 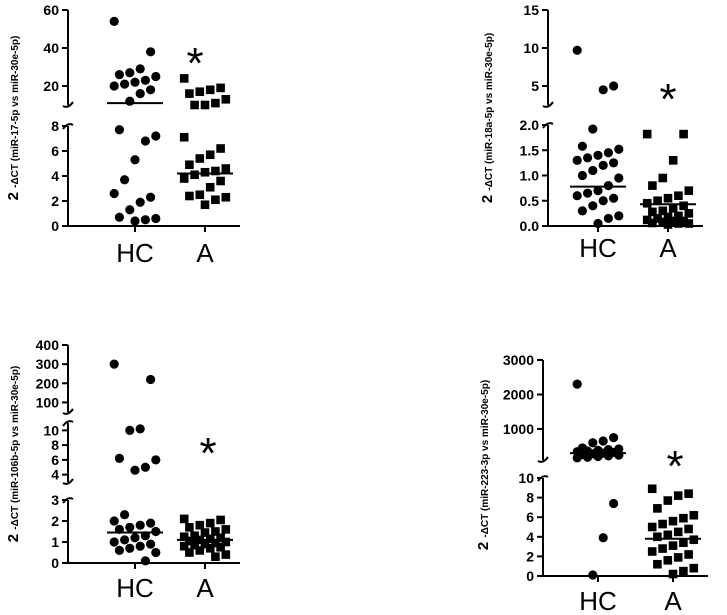 What do you see at coordinates (535, 86) in the screenshot?
I see `y-tick-label: 5` at bounding box center [535, 86].